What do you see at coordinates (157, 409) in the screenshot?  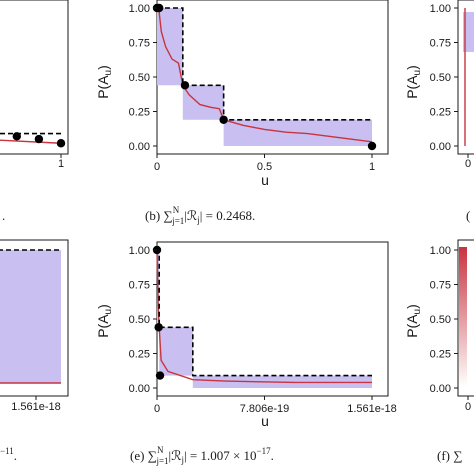 I see `panel-e-xtick-label-0: 0` at bounding box center [157, 409].